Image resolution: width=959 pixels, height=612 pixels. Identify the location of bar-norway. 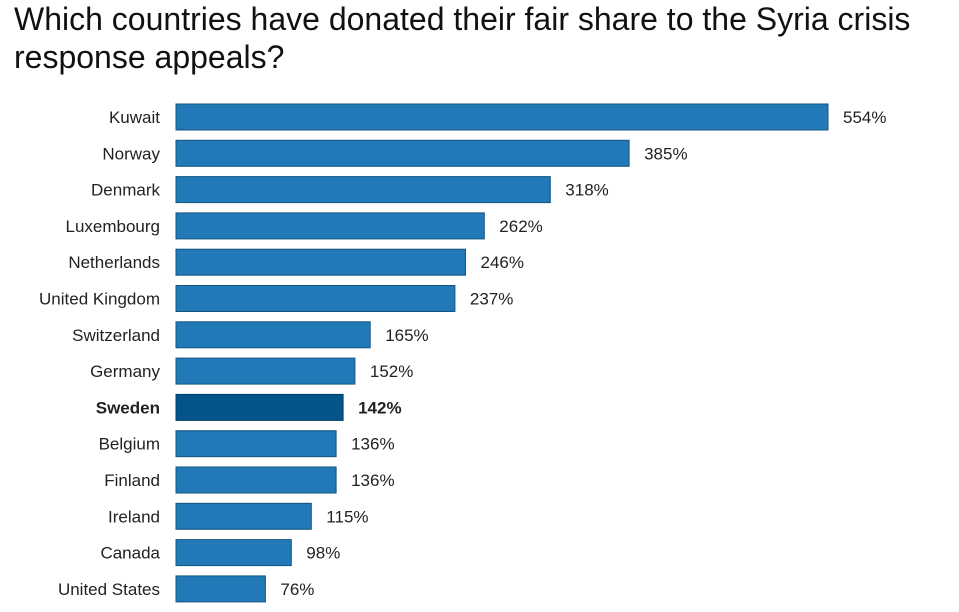
(402, 153).